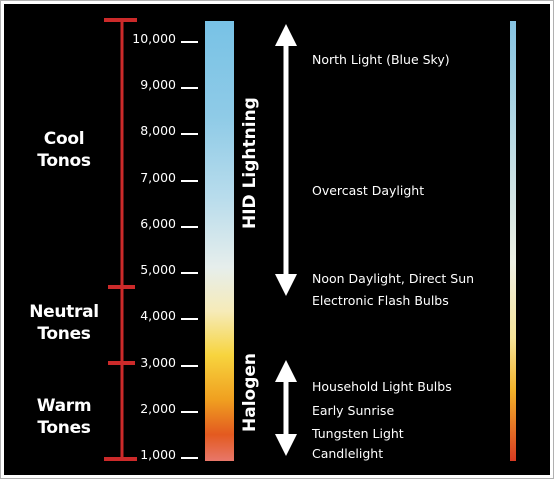 This screenshot has width=554, height=479. Describe the element at coordinates (158, 223) in the screenshot. I see `tick-label: 6,000` at that location.